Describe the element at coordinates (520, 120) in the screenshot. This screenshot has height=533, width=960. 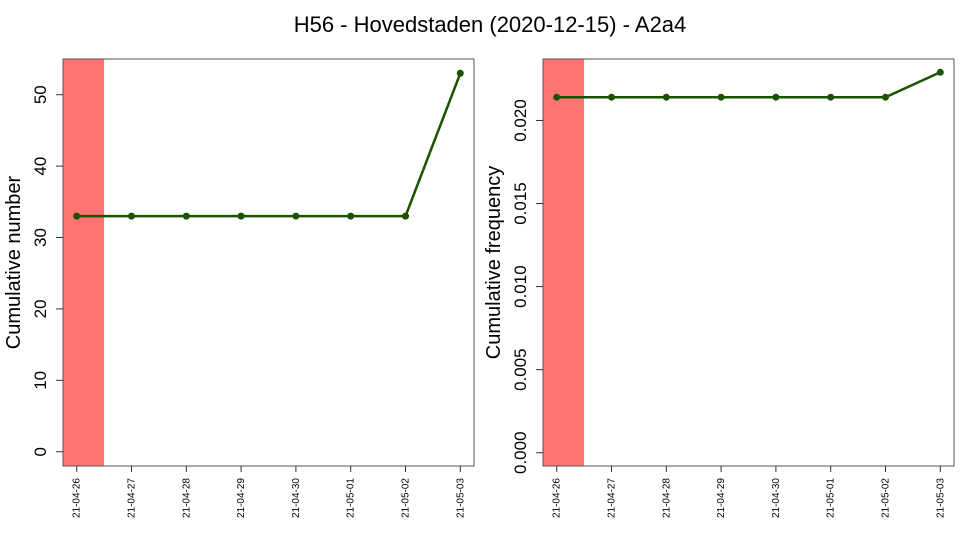
I see `y-tick-label: 0.020` at that location.